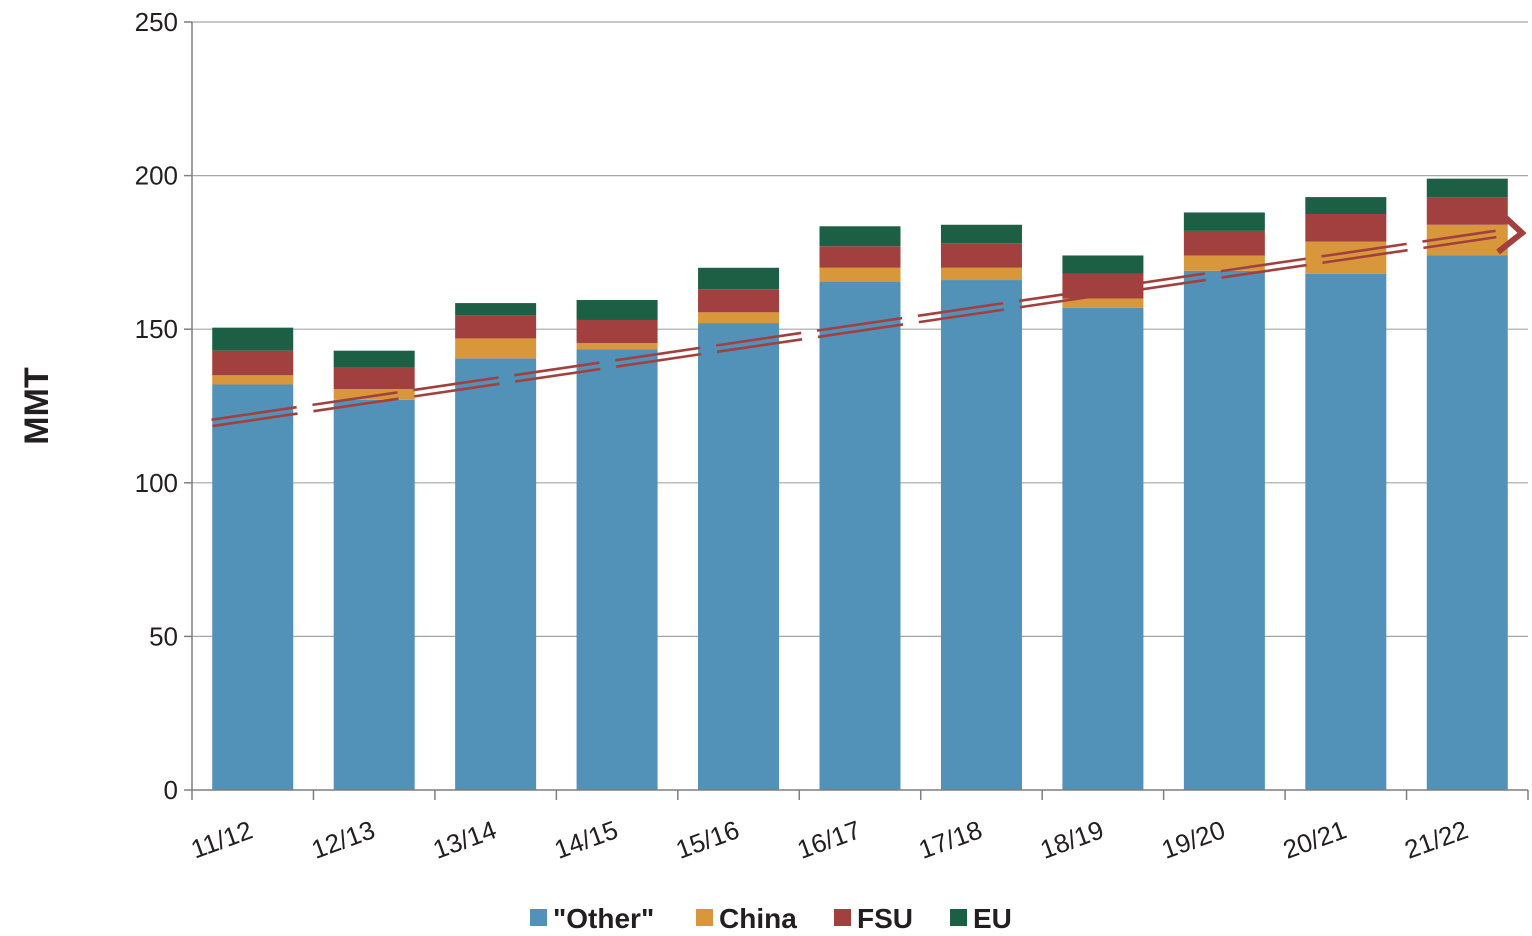 The image size is (1532, 936). What do you see at coordinates (163, 636) in the screenshot?
I see `y-tick-label: 50` at bounding box center [163, 636].